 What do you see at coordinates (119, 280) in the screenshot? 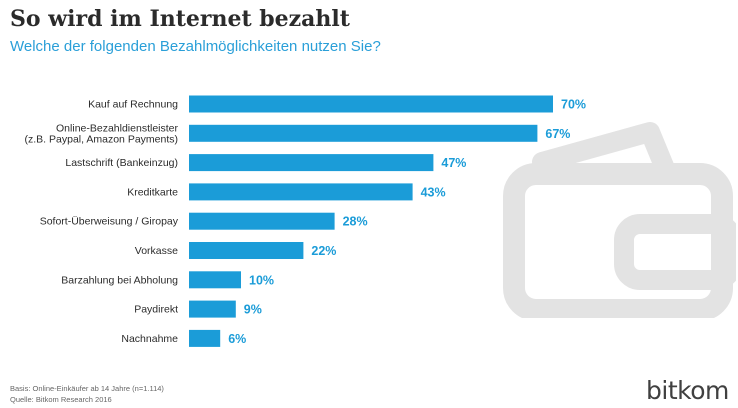
I see `category-label: Barzahlung bei Abholung` at bounding box center [119, 280].